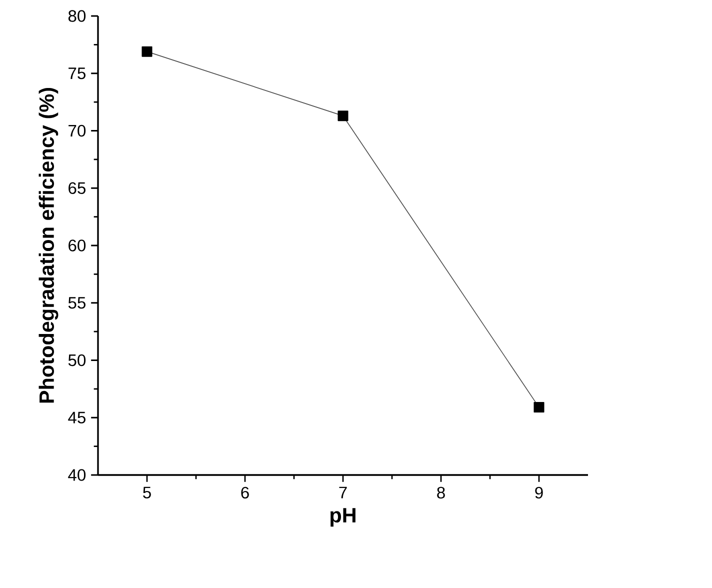 This screenshot has width=712, height=588. What do you see at coordinates (343, 492) in the screenshot?
I see `x-tick-label: 7` at bounding box center [343, 492].